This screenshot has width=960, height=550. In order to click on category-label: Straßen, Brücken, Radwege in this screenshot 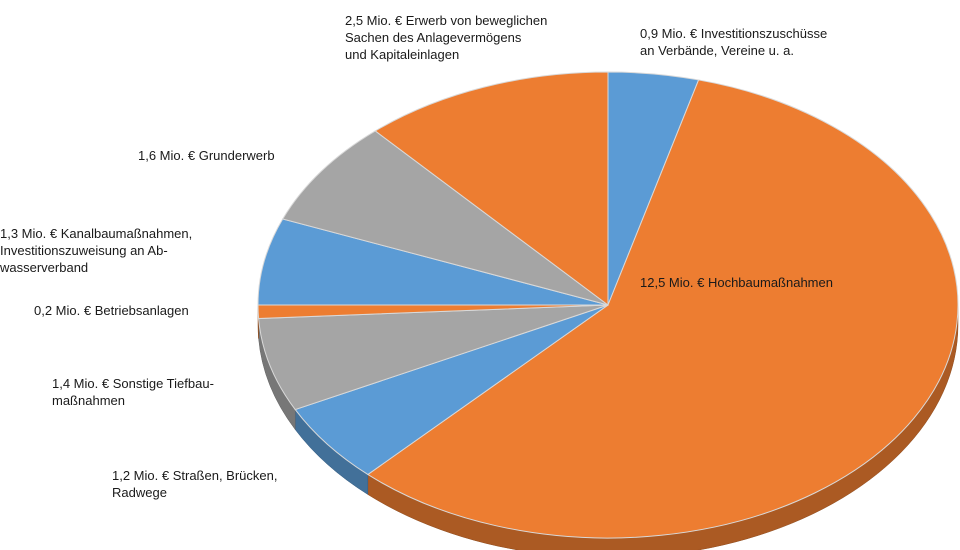, I will do `click(195, 484)`.